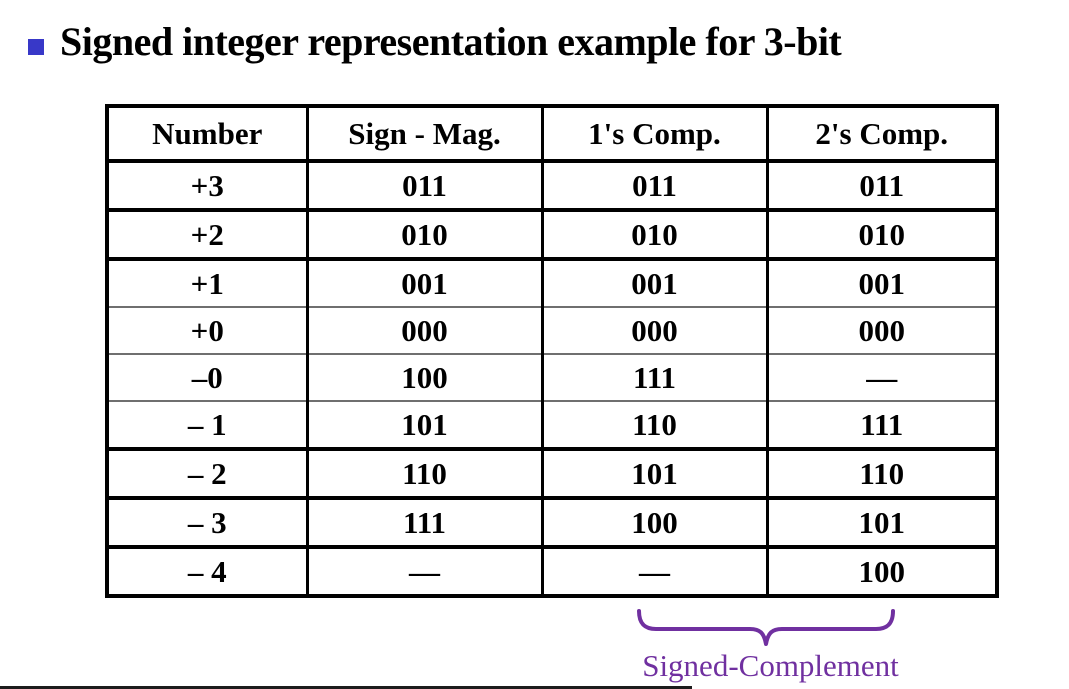  I want to click on number-cell: +2, so click(206, 235).